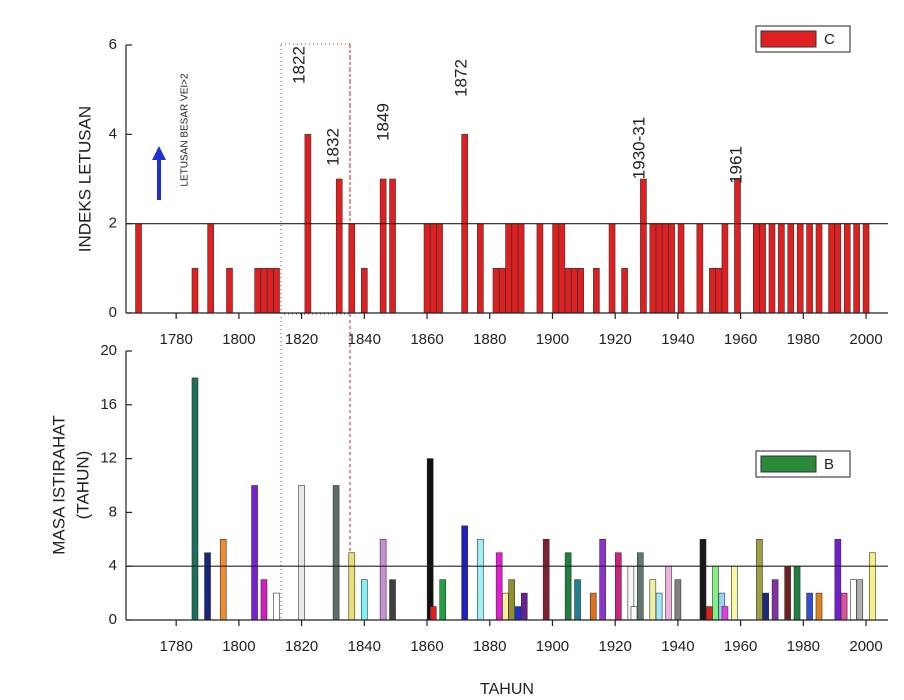 Image resolution: width=904 pixels, height=700 pixels. I want to click on y-tick-label: 20, so click(108, 350).